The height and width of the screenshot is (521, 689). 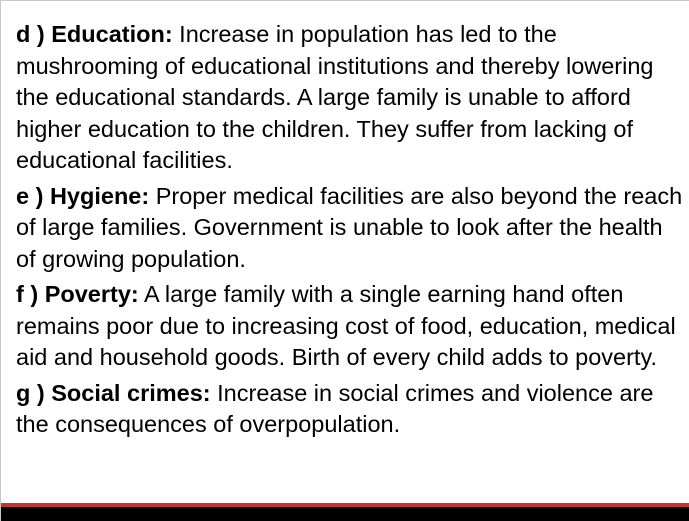 I want to click on footer-bar, so click(x=345, y=514).